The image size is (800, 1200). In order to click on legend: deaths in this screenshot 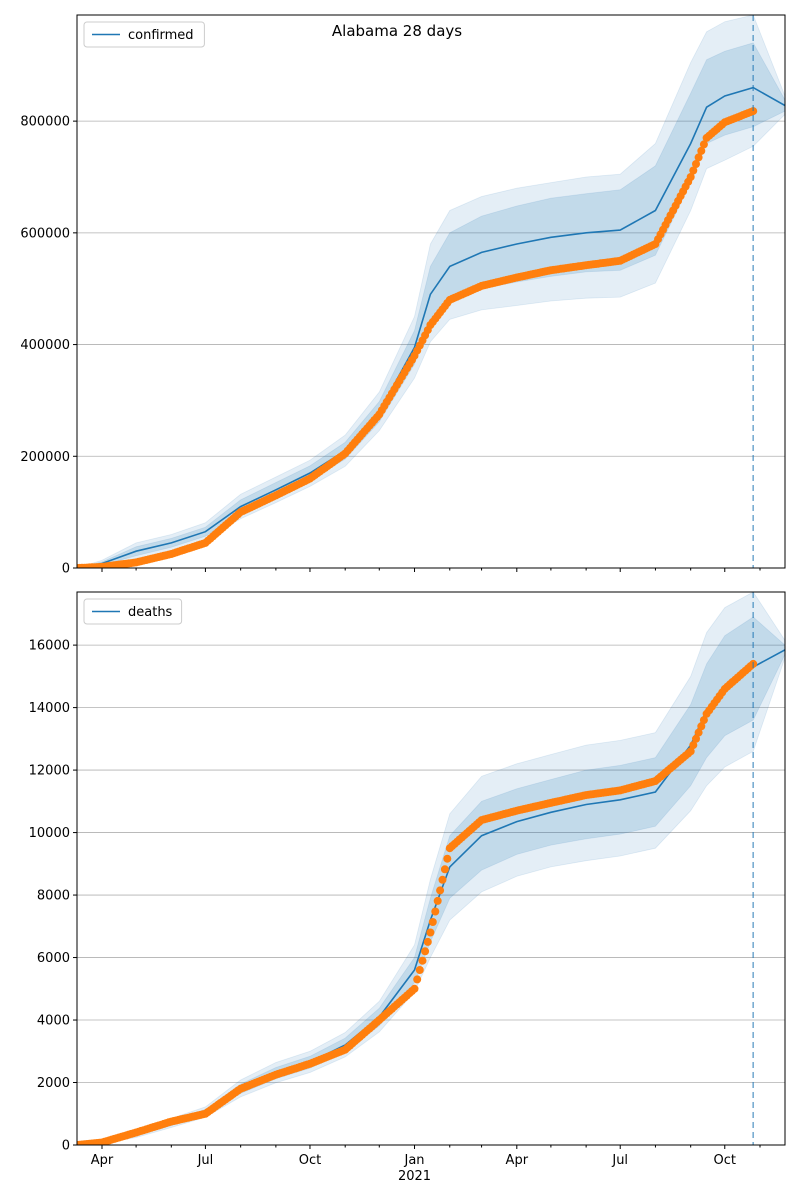, I will do `click(133, 611)`.